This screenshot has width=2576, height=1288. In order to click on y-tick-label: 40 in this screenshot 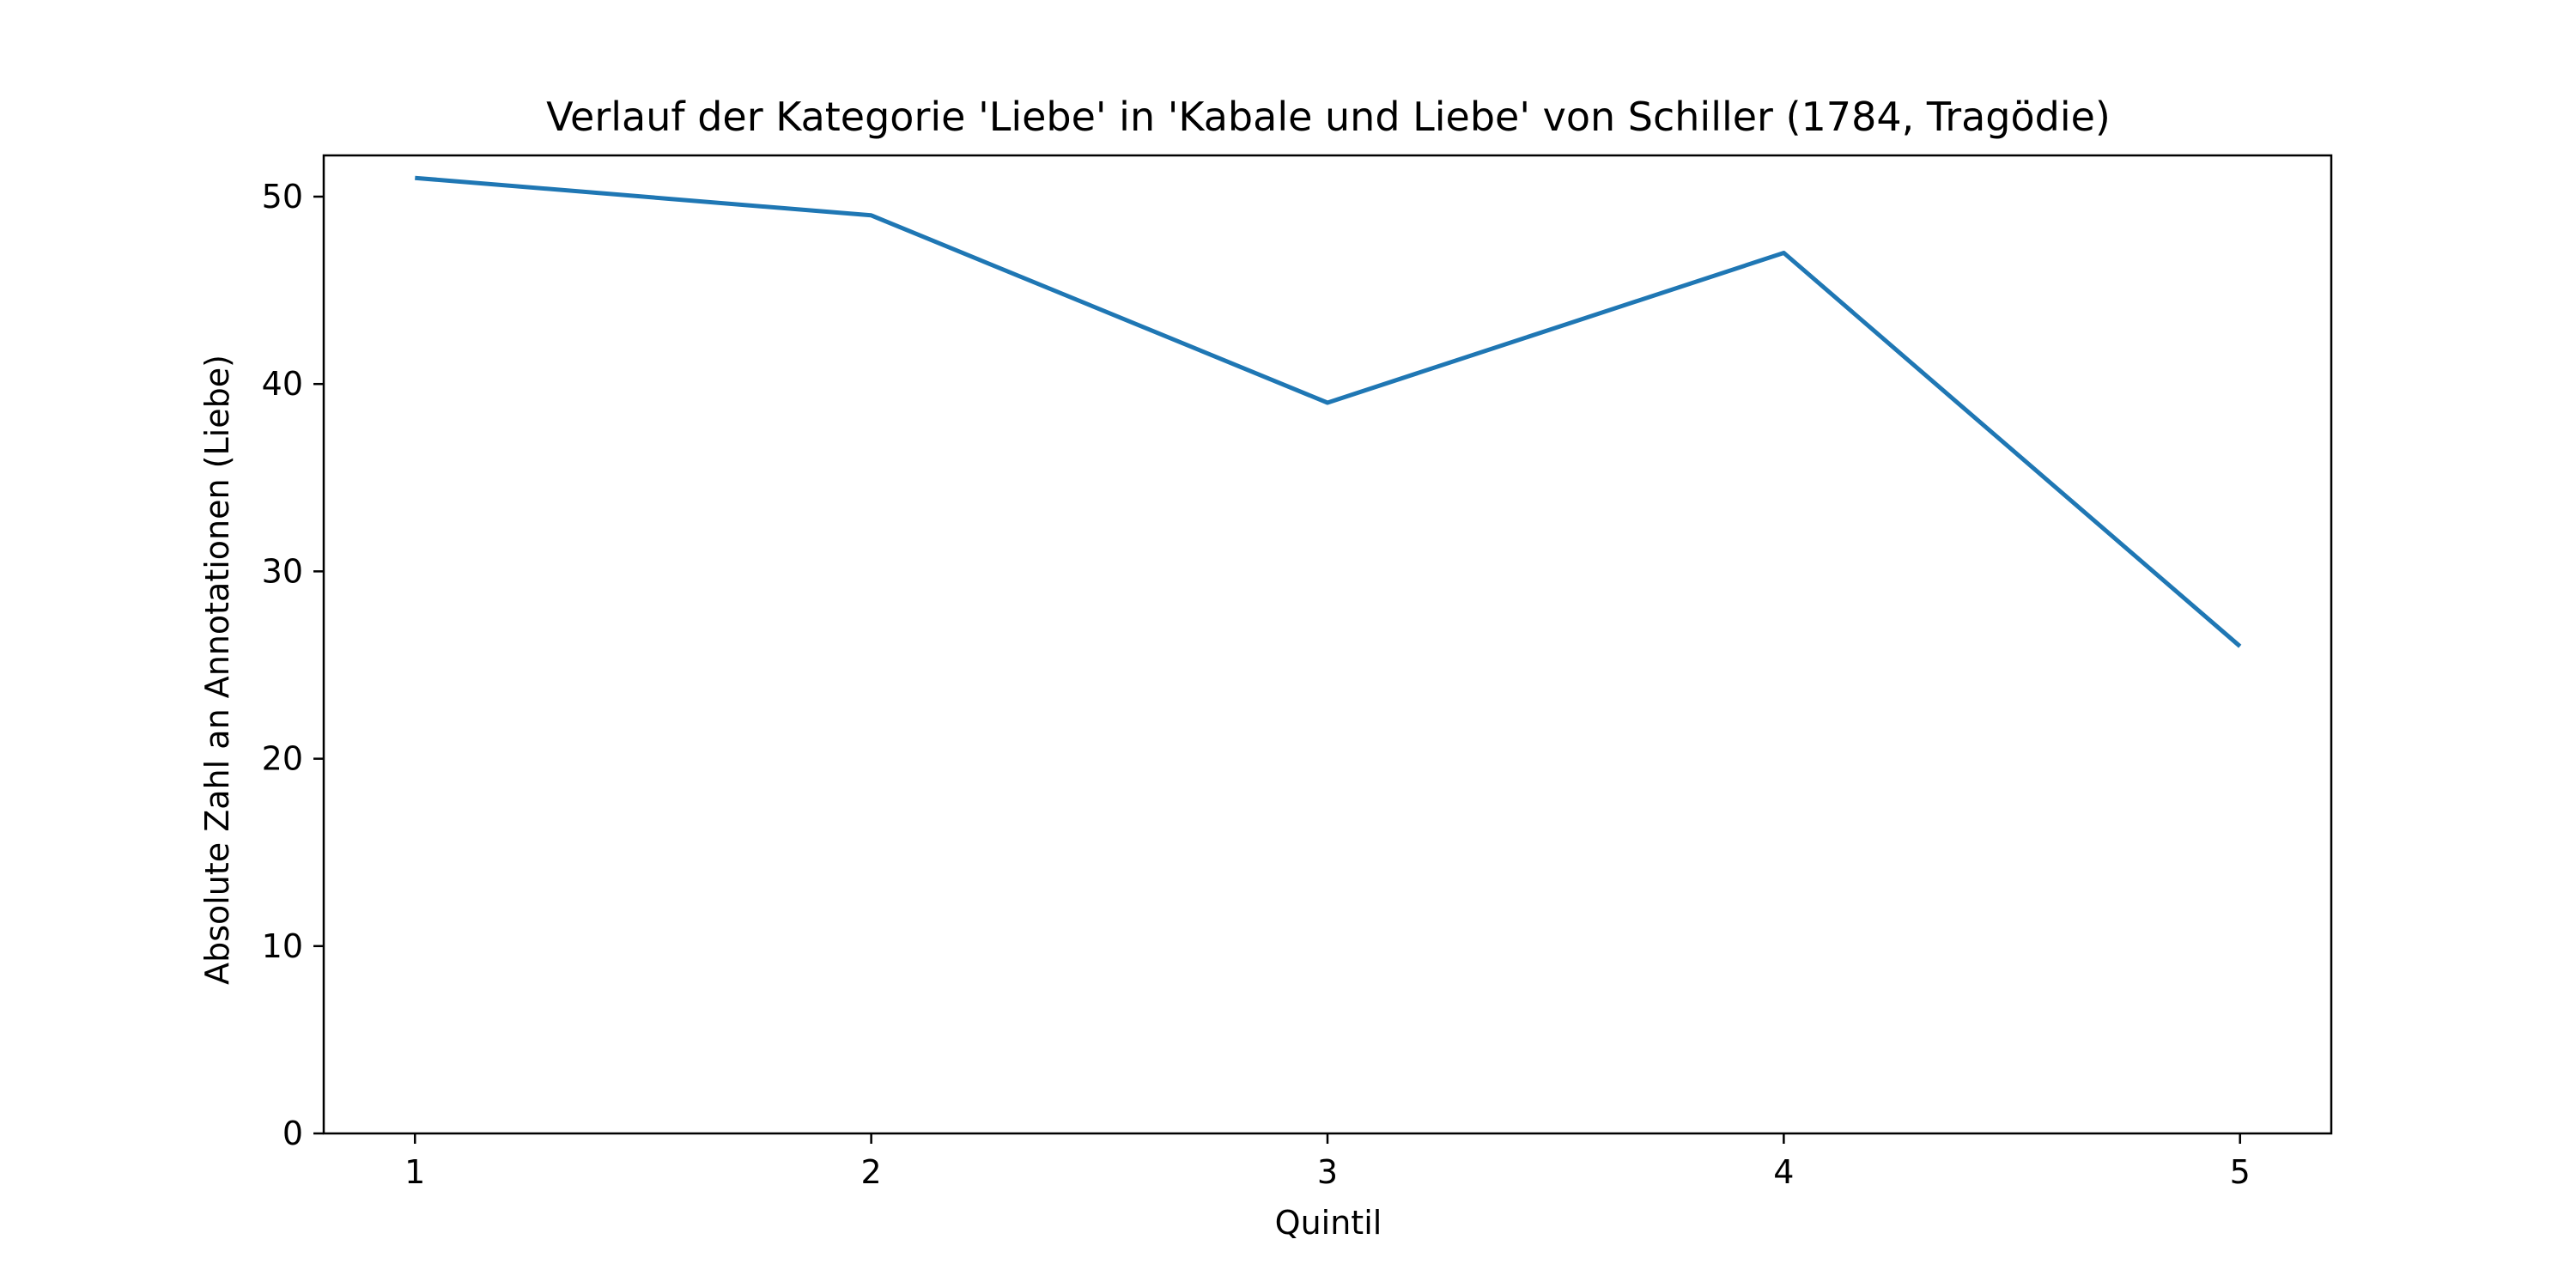, I will do `click(282, 384)`.